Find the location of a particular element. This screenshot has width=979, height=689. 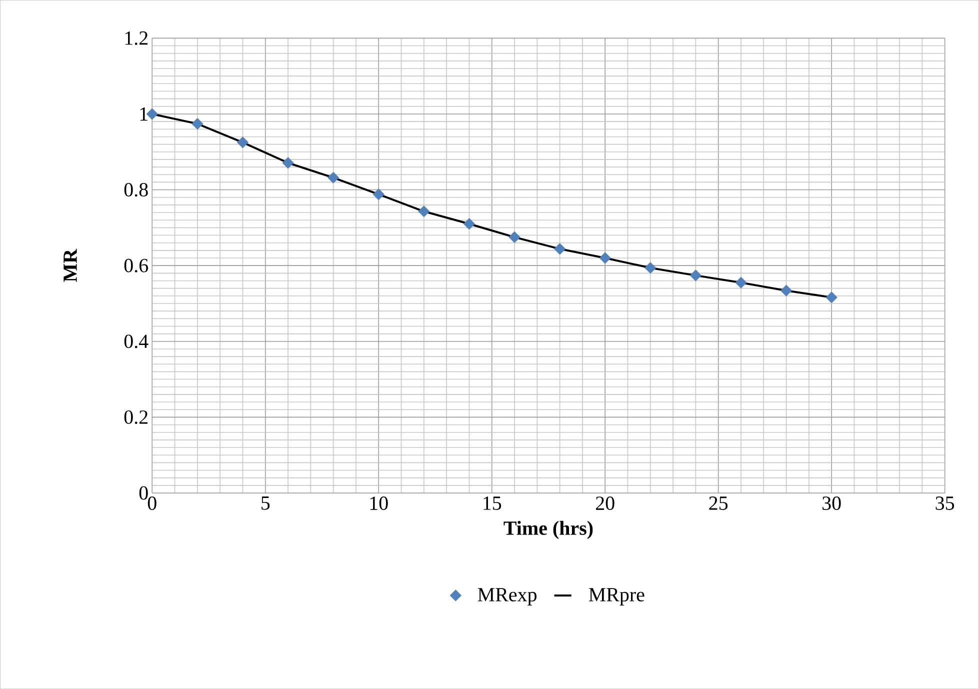

legend-label: MRexp is located at coordinates (507, 597).